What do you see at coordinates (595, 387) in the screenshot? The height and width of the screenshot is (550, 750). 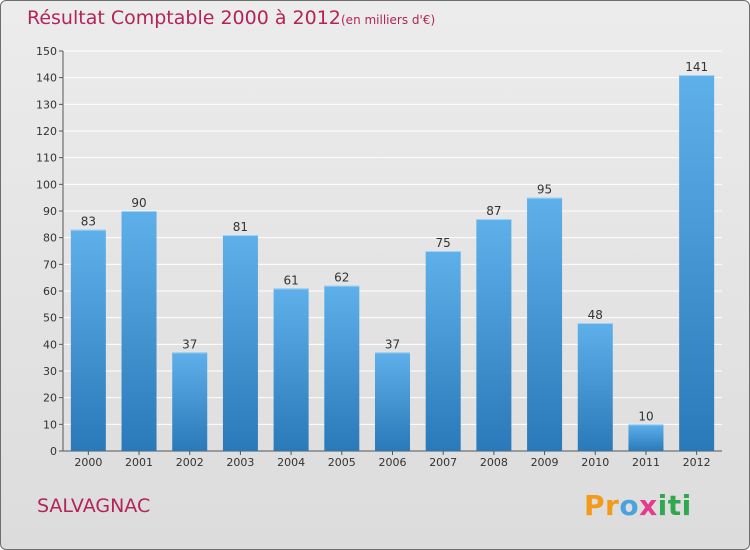 I see `bar-2010` at bounding box center [595, 387].